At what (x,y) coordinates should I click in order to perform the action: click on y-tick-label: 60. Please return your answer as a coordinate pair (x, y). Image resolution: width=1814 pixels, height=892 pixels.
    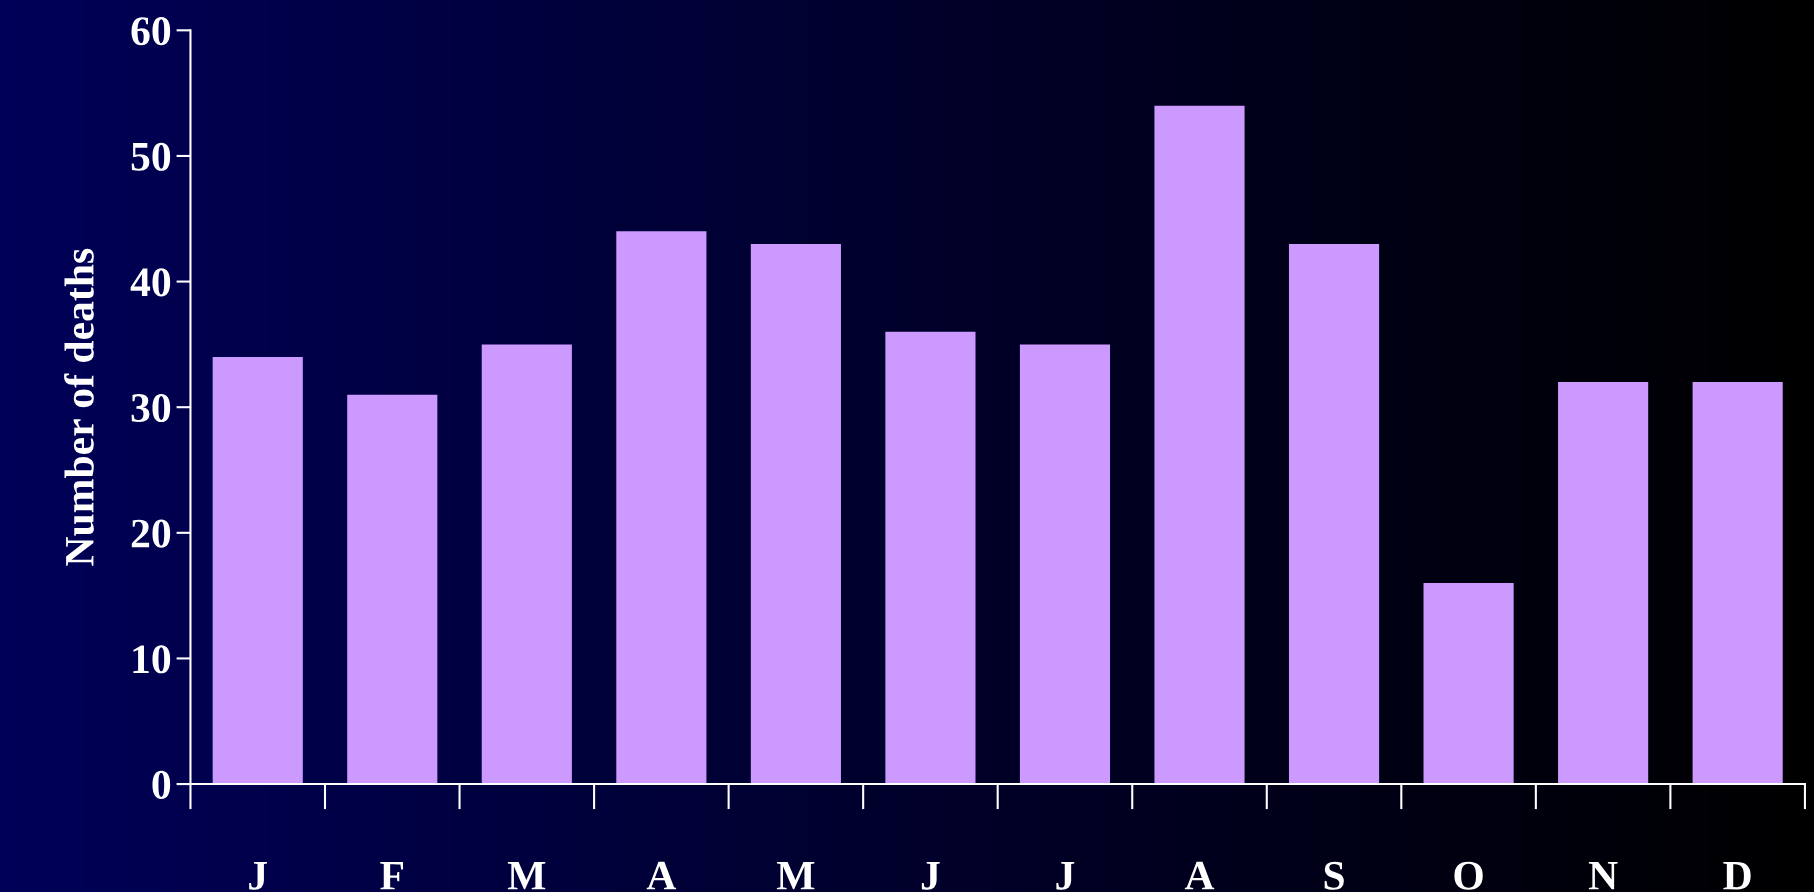
    Looking at the image, I should click on (151, 31).